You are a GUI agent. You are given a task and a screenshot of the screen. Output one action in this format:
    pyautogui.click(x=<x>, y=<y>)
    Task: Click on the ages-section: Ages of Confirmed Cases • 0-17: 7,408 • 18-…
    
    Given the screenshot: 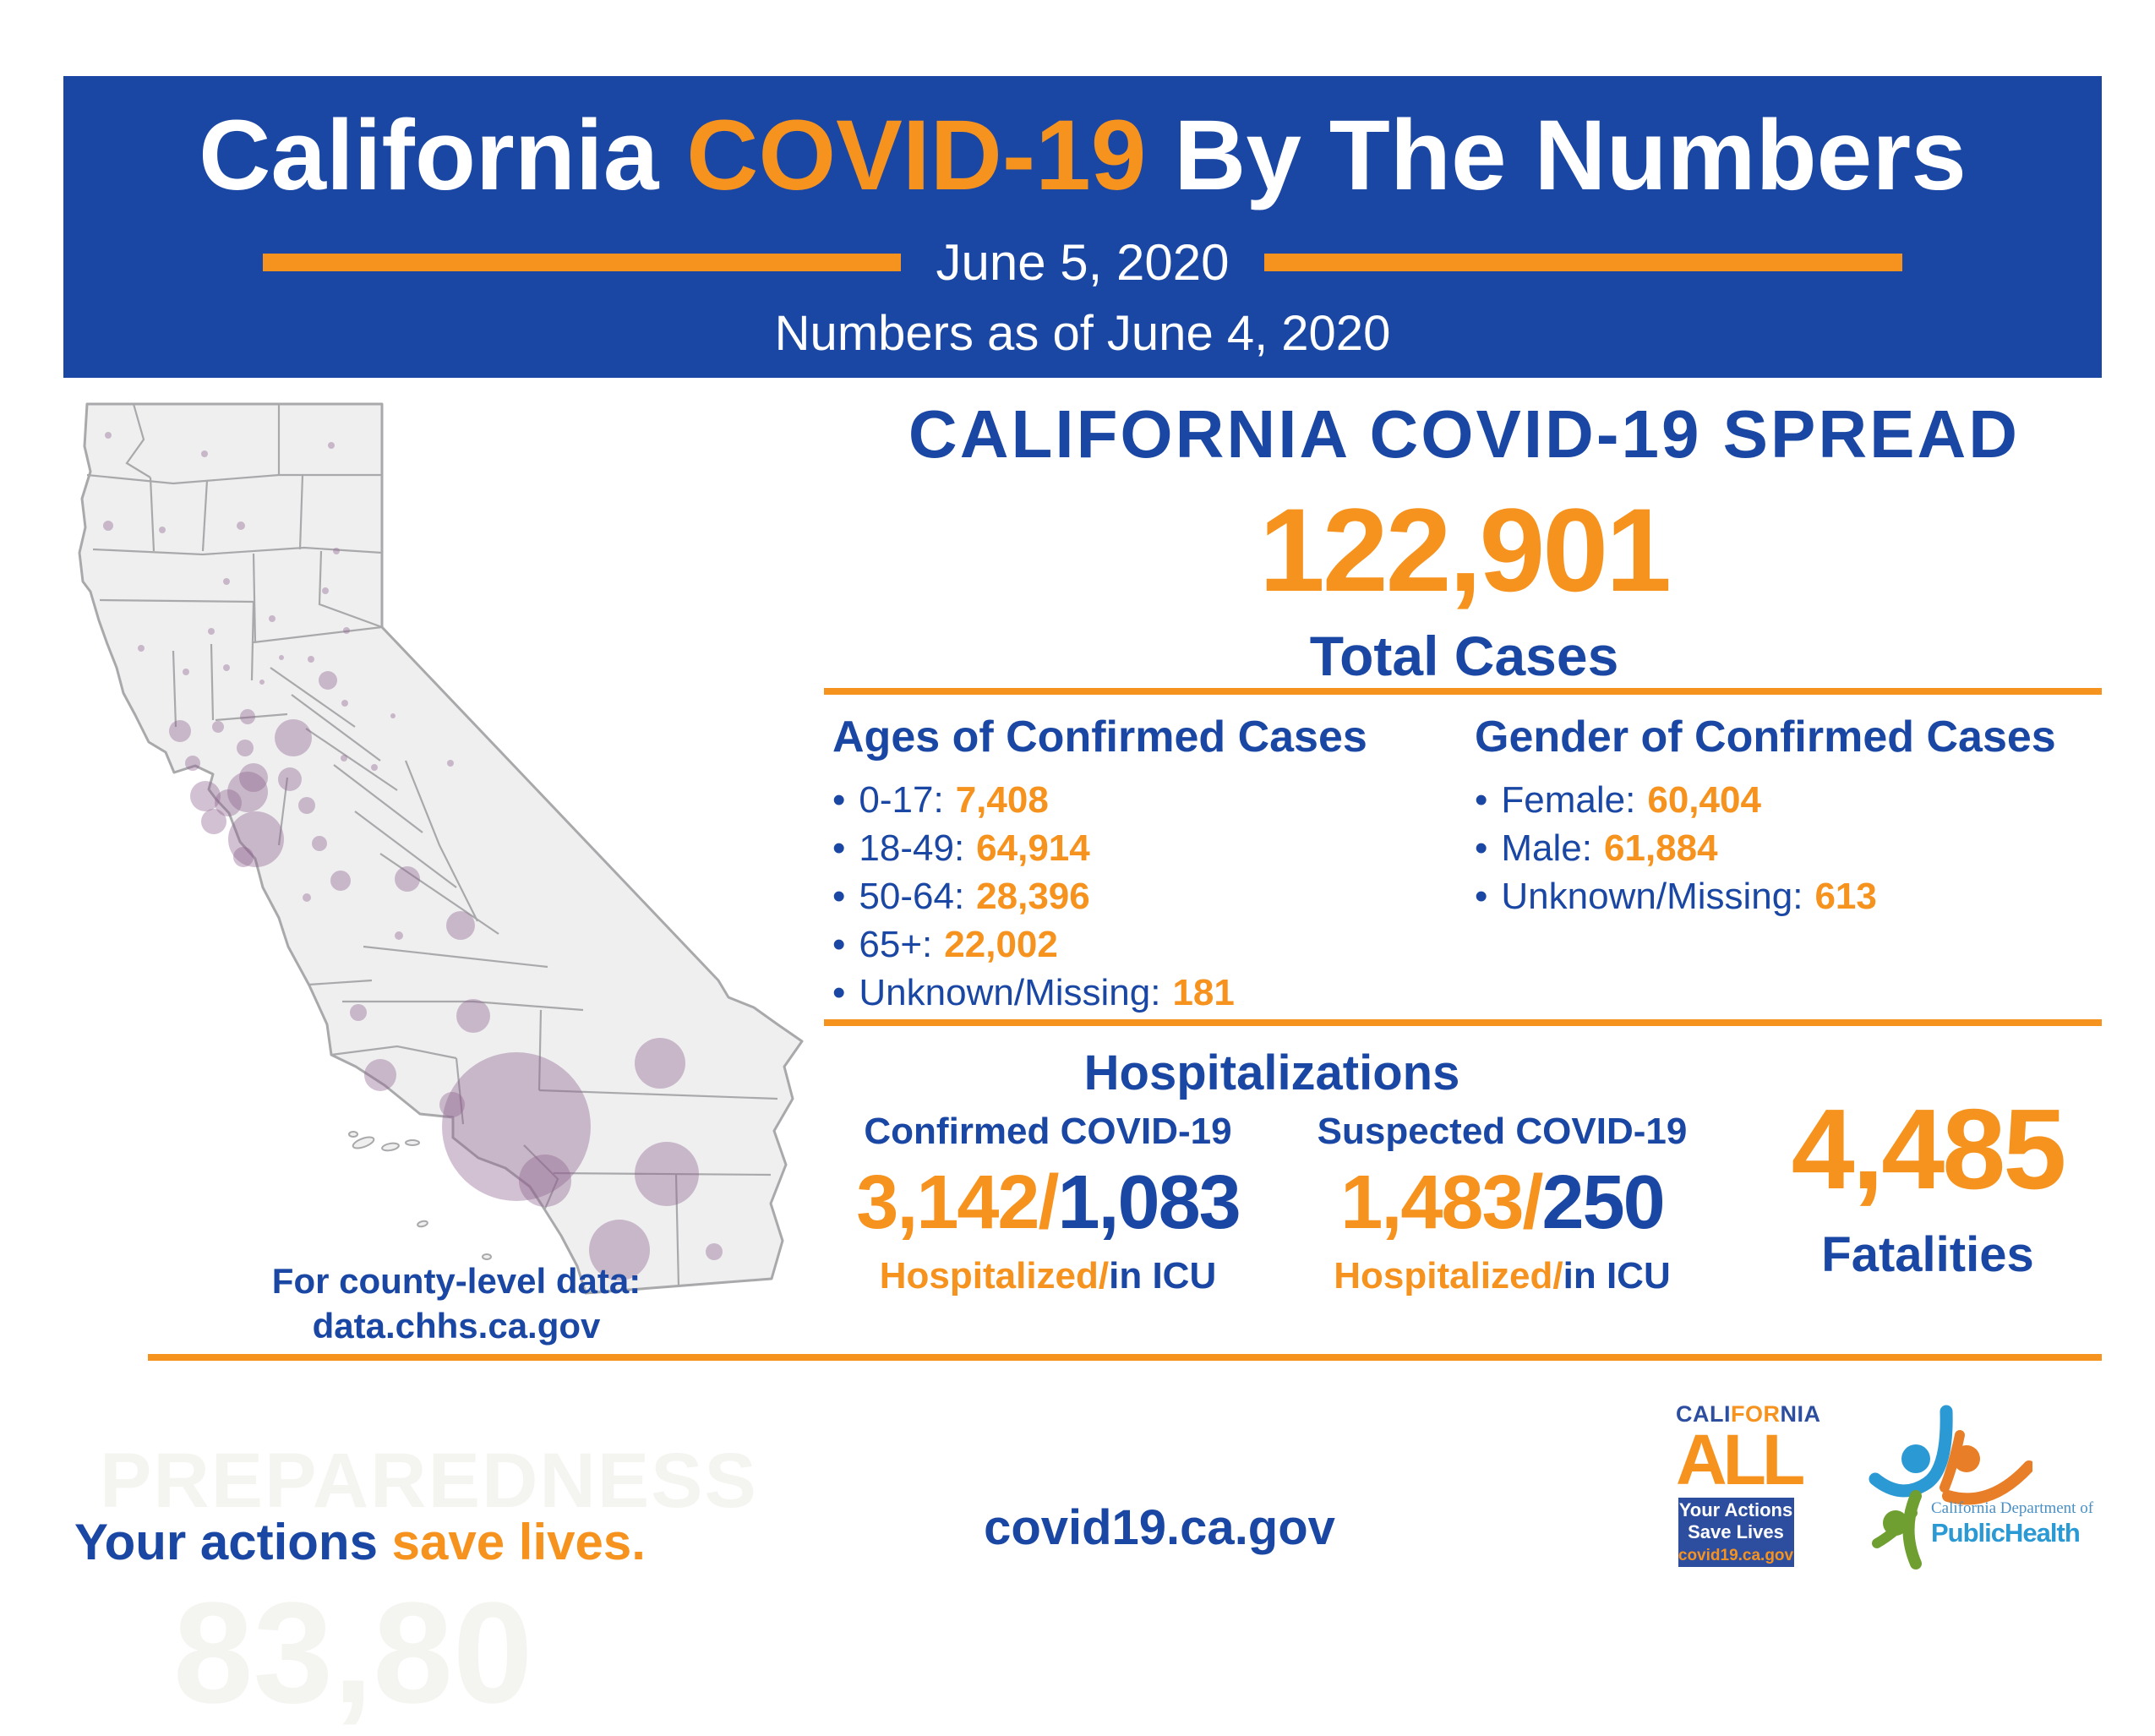 What is the action you would take?
    pyautogui.click(x=1153, y=866)
    